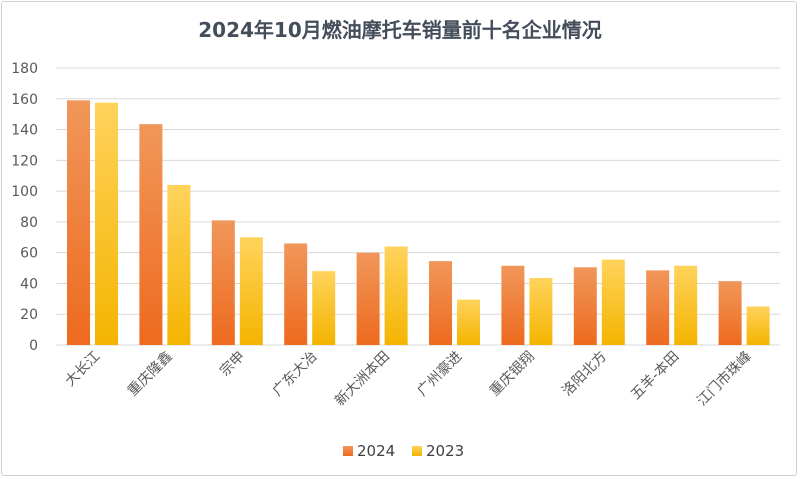  Describe the element at coordinates (150, 374) in the screenshot. I see `x-category-label: 重庆隆鑫` at that location.